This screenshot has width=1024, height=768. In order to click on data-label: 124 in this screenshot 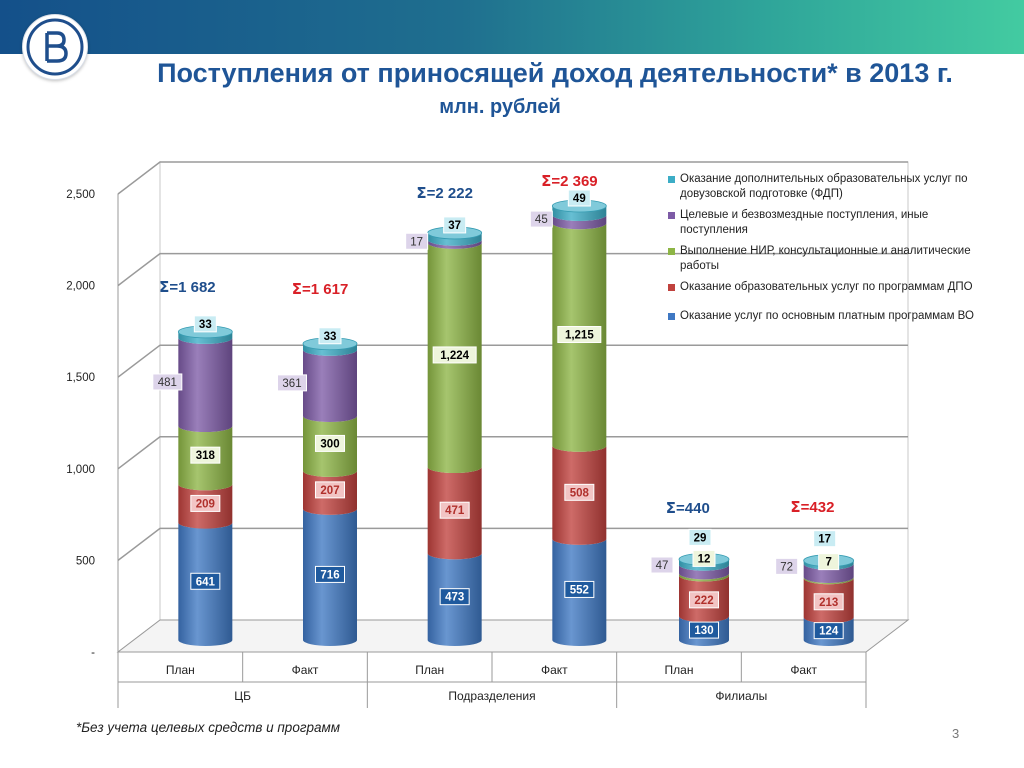, I will do `click(829, 632)`.